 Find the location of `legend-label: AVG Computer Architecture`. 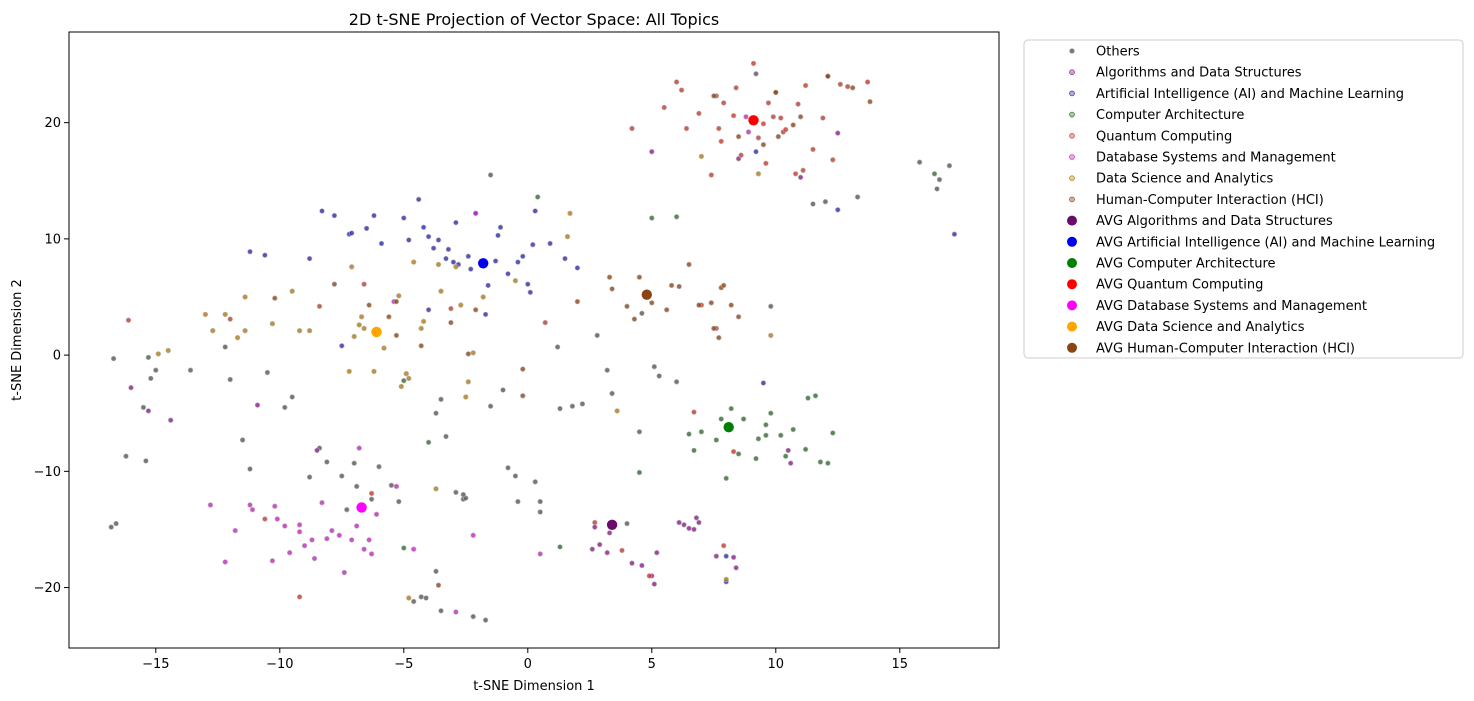

legend-label: AVG Computer Architecture is located at coordinates (1186, 264).